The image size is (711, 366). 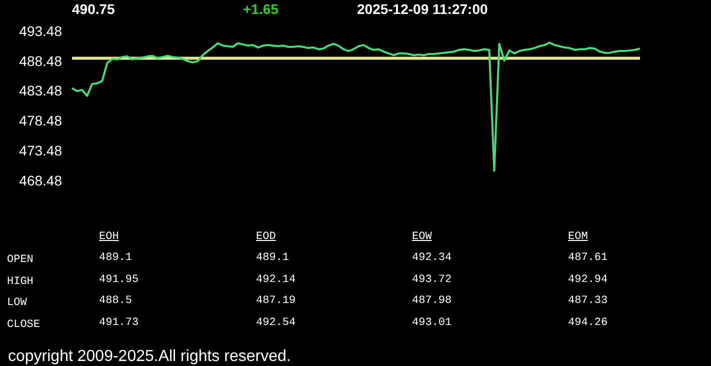 I want to click on text: 491.73, so click(x=119, y=323).